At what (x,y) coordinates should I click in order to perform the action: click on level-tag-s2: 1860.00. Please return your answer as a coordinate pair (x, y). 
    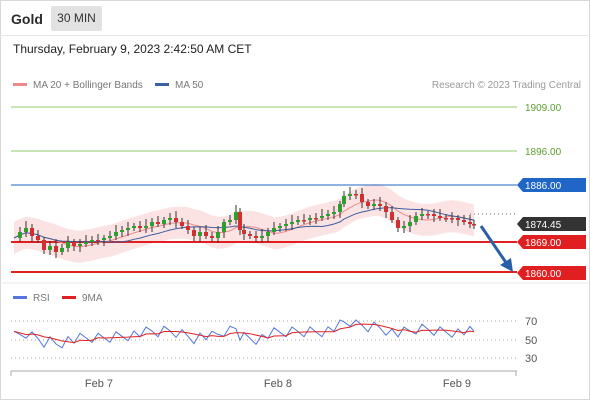
    Looking at the image, I should click on (543, 274).